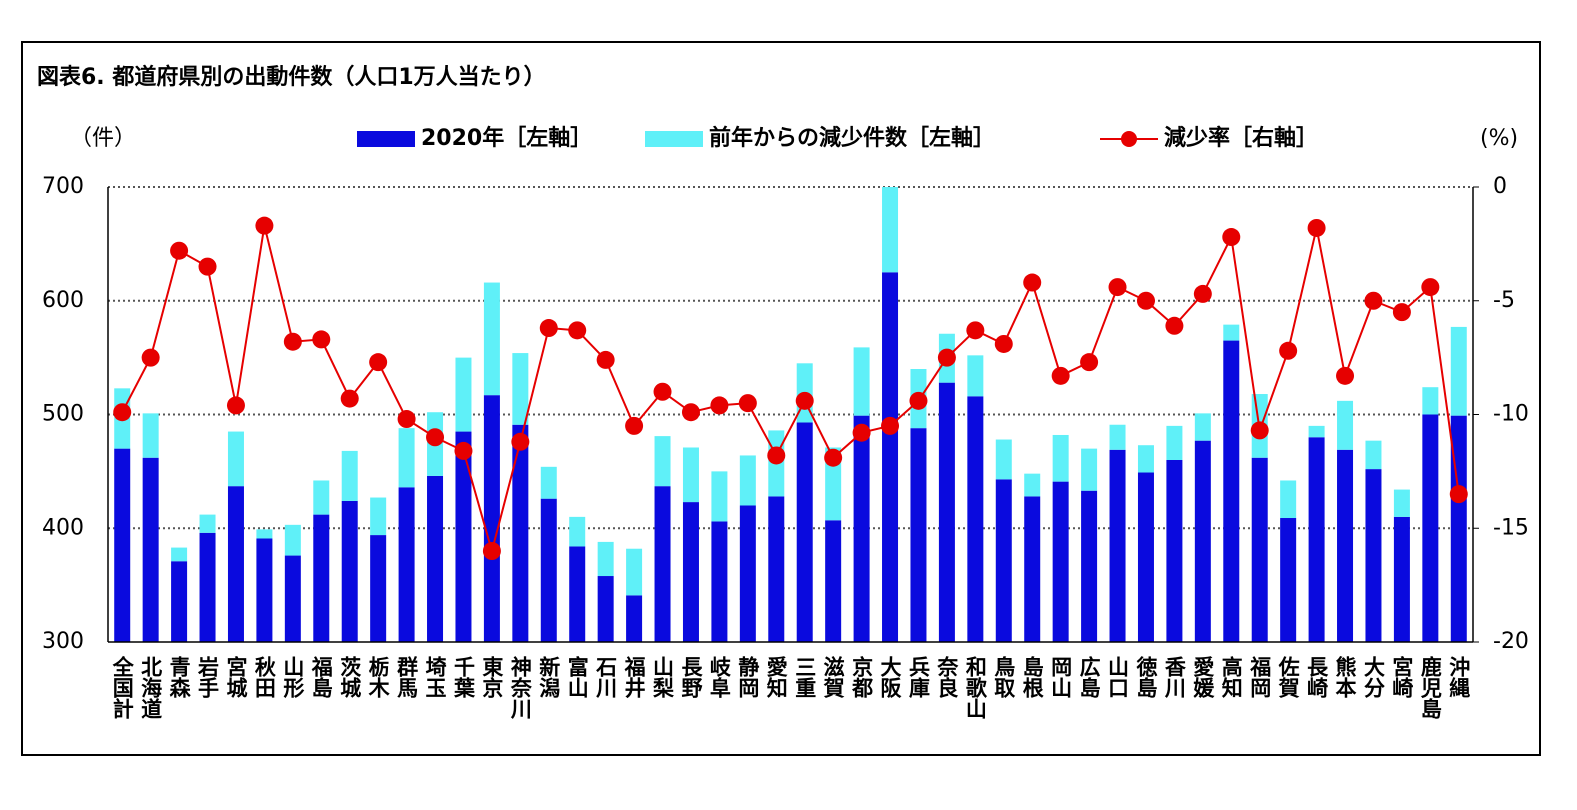 The image size is (1577, 810). What do you see at coordinates (663, 677) in the screenshot?
I see `x-tick-label: 山梨` at bounding box center [663, 677].